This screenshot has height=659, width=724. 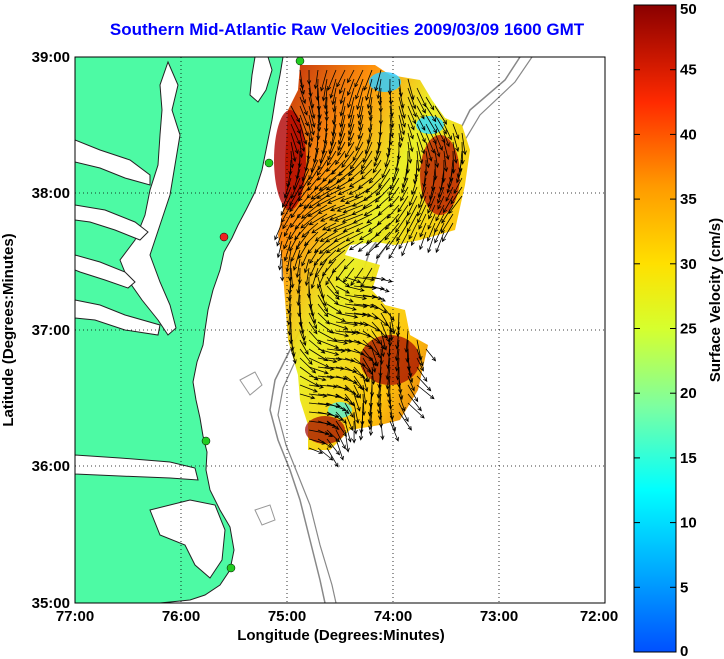 I want to click on velocity-hotspot, so click(x=325, y=430).